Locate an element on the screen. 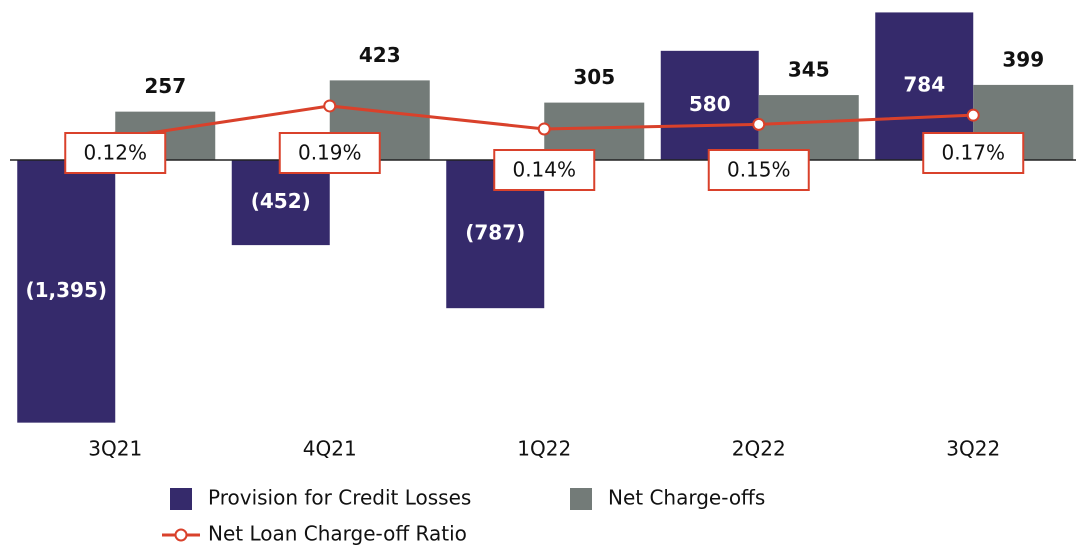  ratio-label: 0.12% is located at coordinates (115, 153).